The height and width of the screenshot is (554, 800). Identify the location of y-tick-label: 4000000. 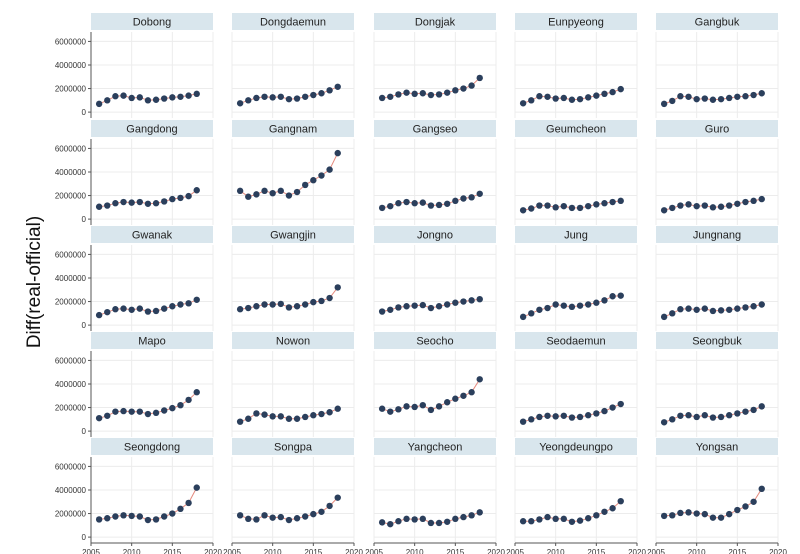
(71, 172).